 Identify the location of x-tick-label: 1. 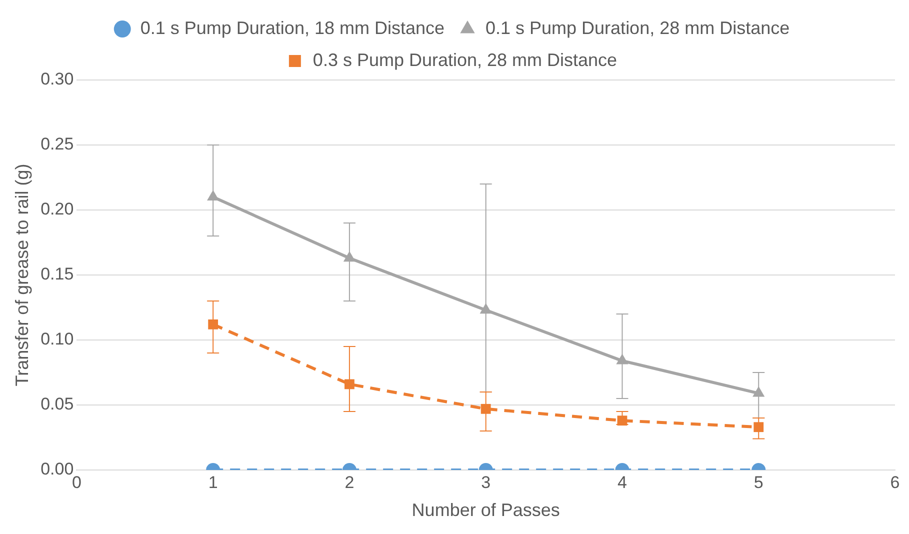
(213, 482).